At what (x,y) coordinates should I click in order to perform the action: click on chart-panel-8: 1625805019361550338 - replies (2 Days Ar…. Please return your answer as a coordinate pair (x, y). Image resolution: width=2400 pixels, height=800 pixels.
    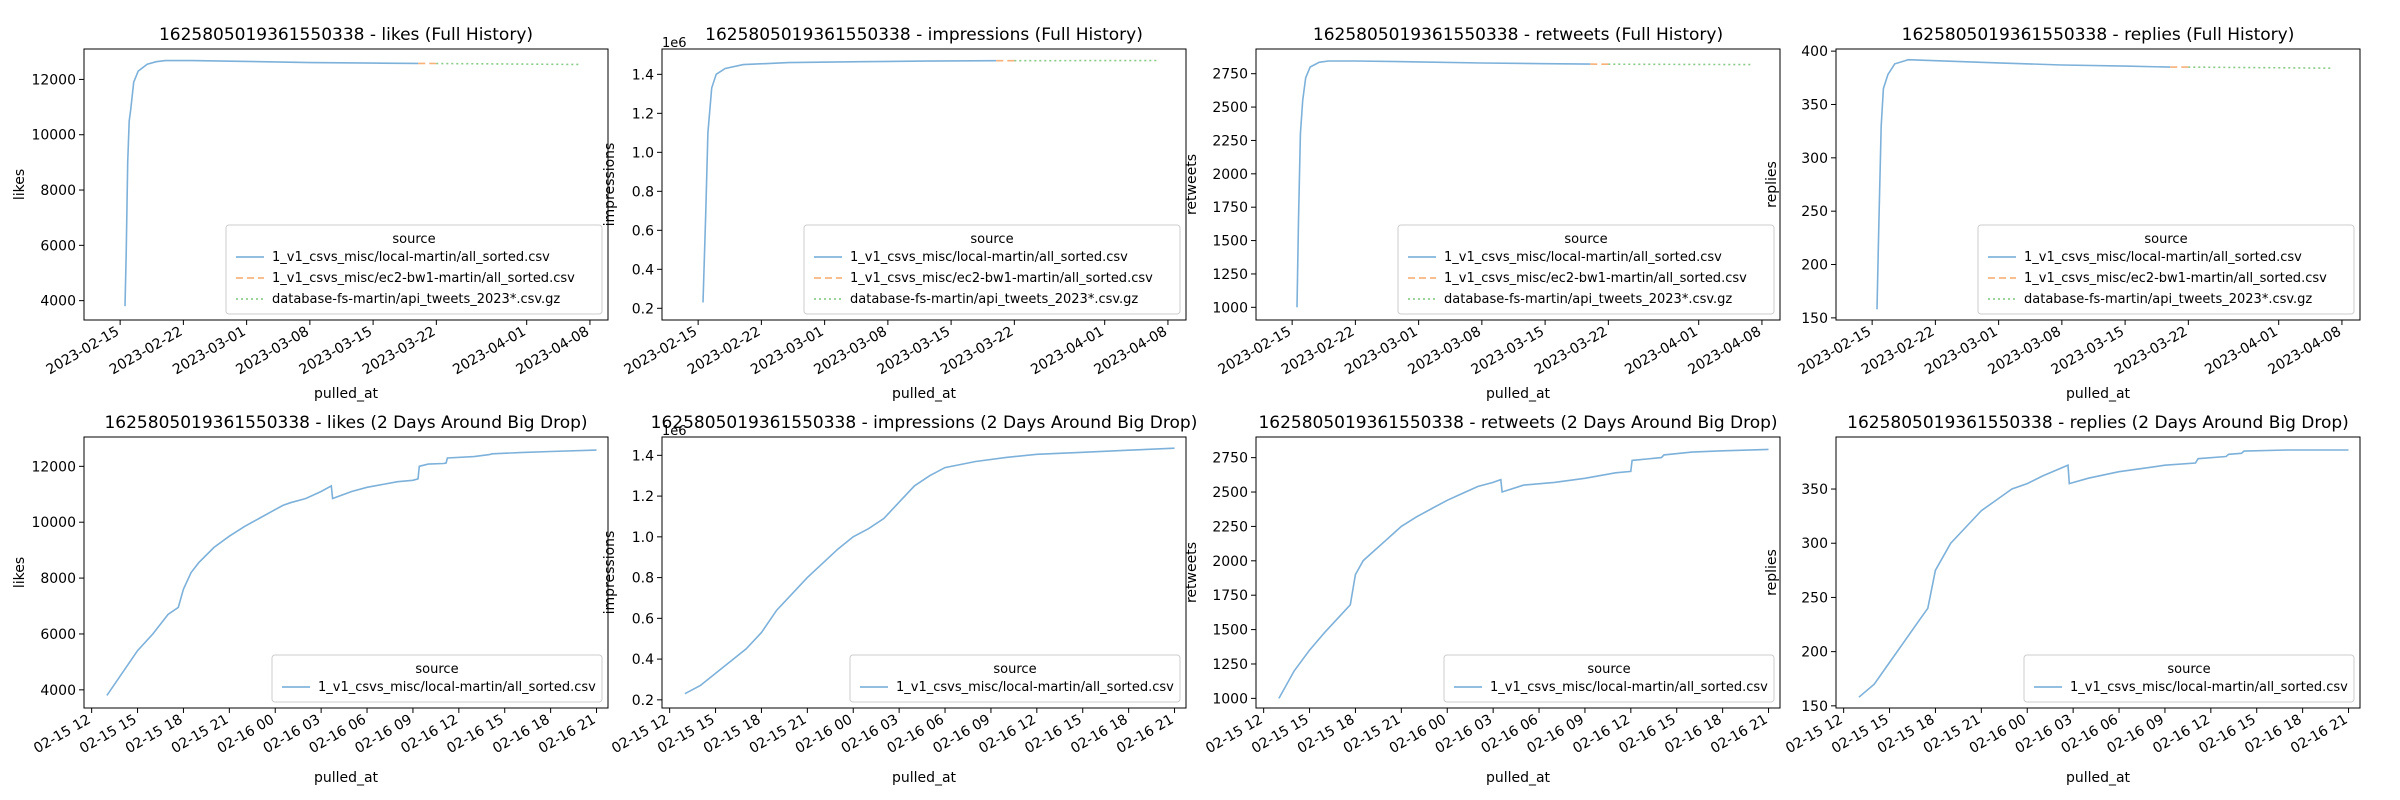
    Looking at the image, I should click on (2062, 599).